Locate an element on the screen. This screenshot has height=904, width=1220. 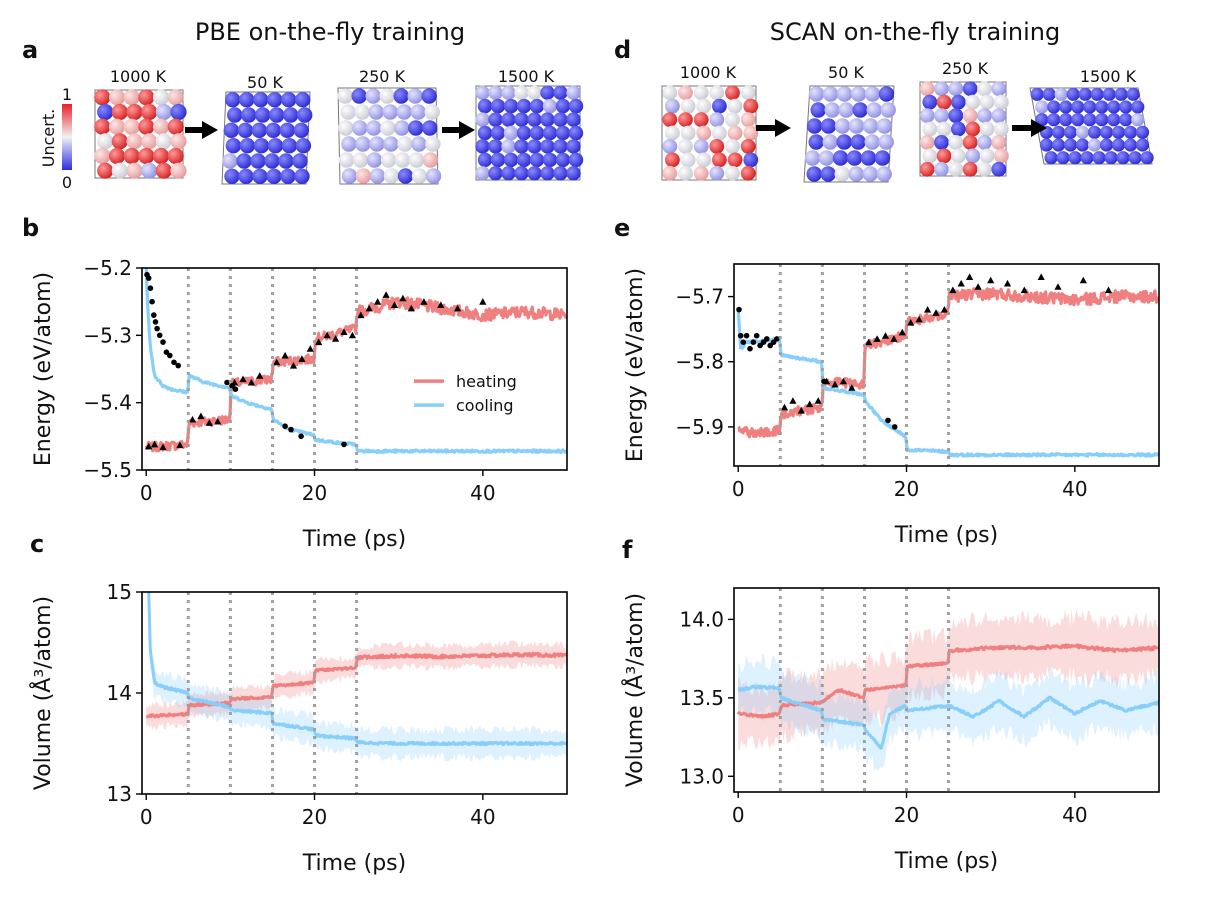
y-tick-label: −5.2 is located at coordinates (107, 268).